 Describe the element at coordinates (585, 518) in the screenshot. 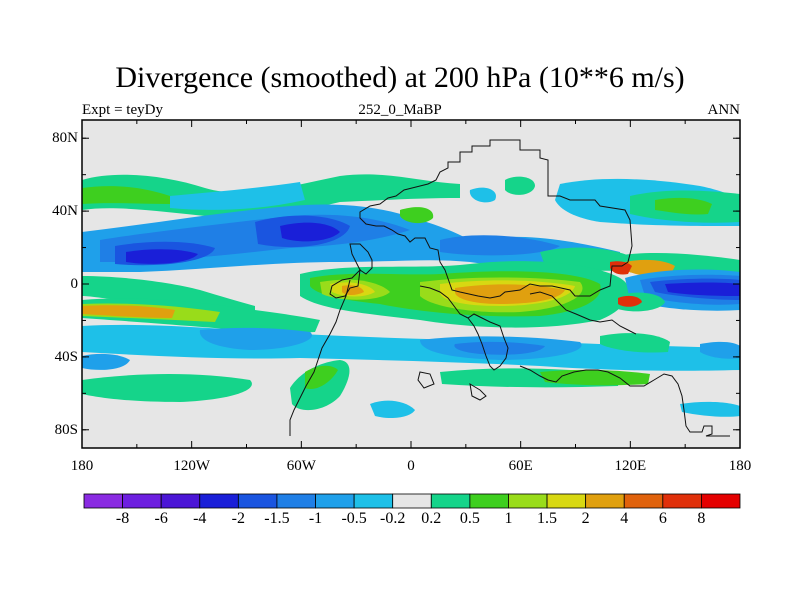

I see `colorbar-level-label: 2` at that location.